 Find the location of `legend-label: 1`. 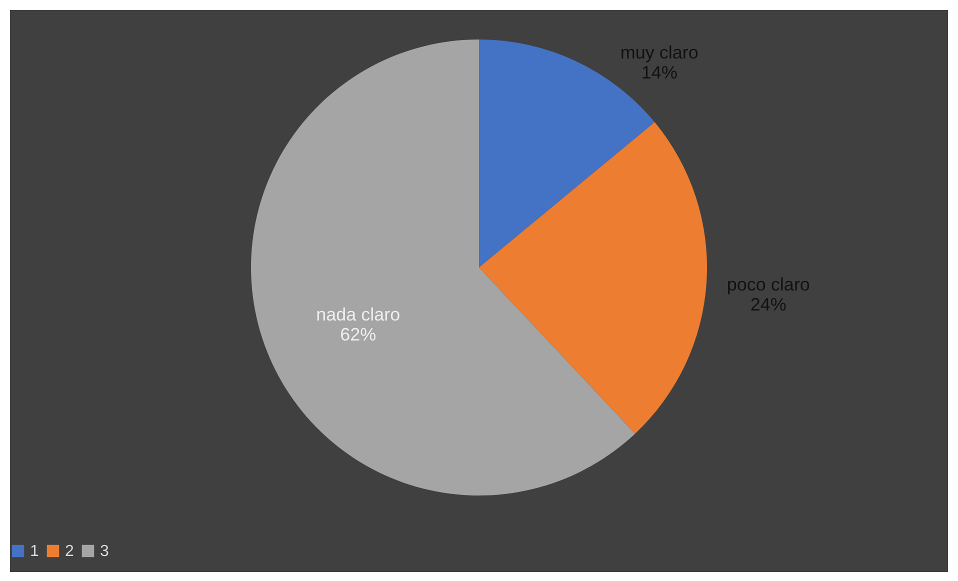

legend-label: 1 is located at coordinates (34, 551).